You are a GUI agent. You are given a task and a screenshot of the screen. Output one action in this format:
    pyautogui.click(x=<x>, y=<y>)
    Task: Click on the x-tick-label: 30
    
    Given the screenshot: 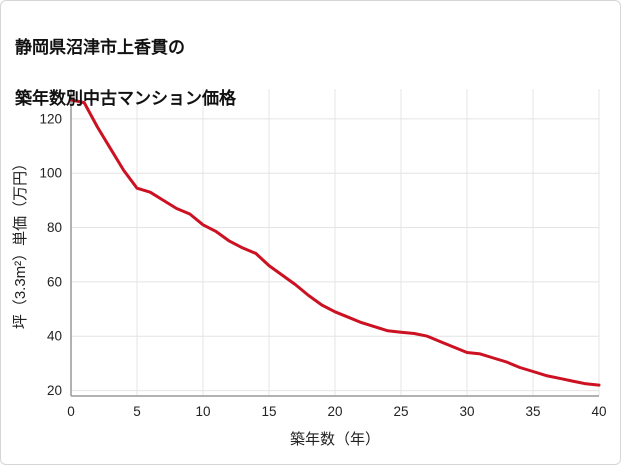 What is the action you would take?
    pyautogui.click(x=466, y=411)
    